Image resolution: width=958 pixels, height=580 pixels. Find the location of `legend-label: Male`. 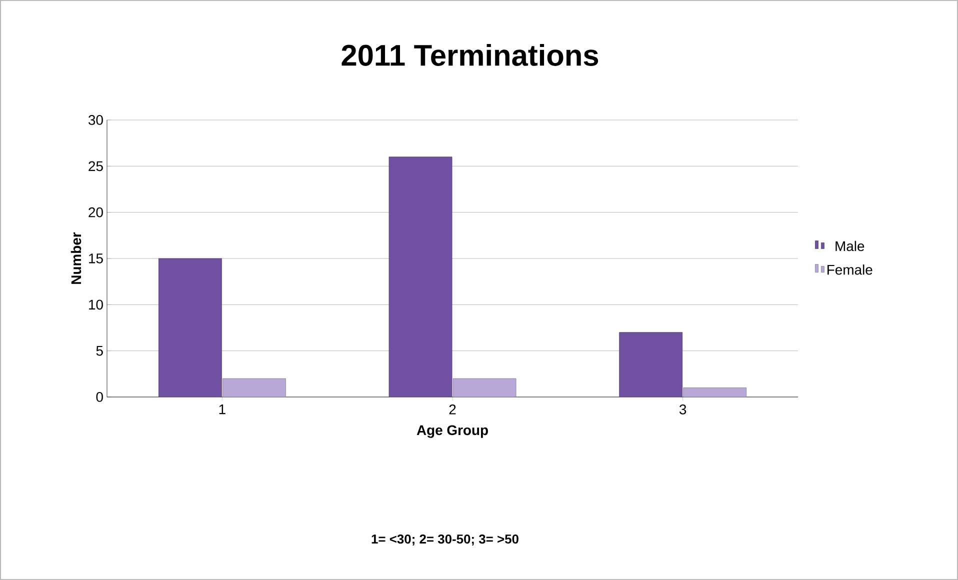

legend-label: Male is located at coordinates (850, 246).